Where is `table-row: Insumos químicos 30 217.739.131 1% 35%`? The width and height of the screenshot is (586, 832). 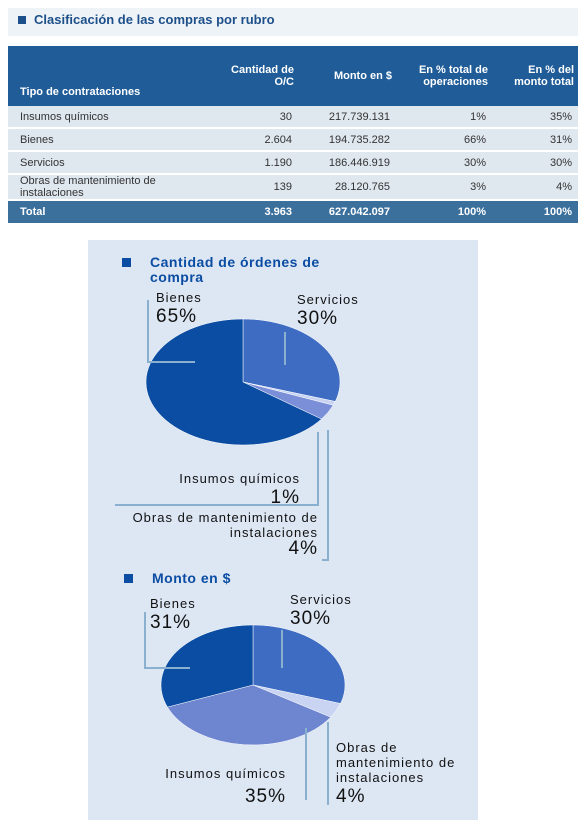 table-row: Insumos químicos 30 217.739.131 1% 35% is located at coordinates (293, 117).